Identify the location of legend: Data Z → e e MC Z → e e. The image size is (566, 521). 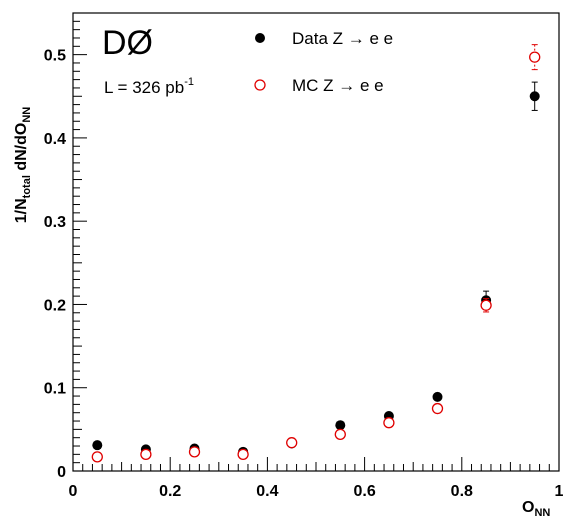
(323, 62).